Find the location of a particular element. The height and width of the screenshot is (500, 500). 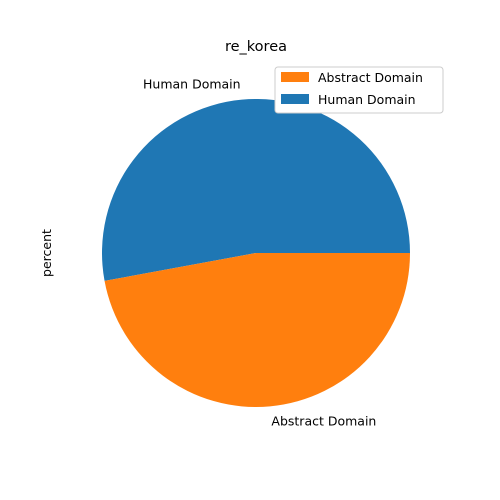

chart-title: re_korea is located at coordinates (256, 47).